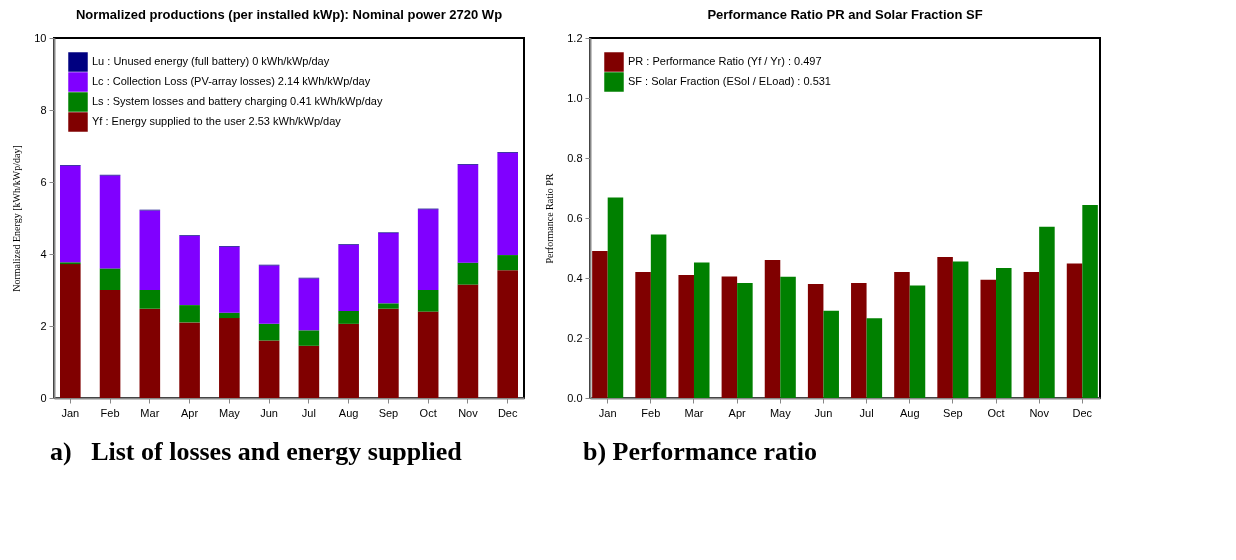  Describe the element at coordinates (43, 181) in the screenshot. I see `y-tick-label: 6` at that location.